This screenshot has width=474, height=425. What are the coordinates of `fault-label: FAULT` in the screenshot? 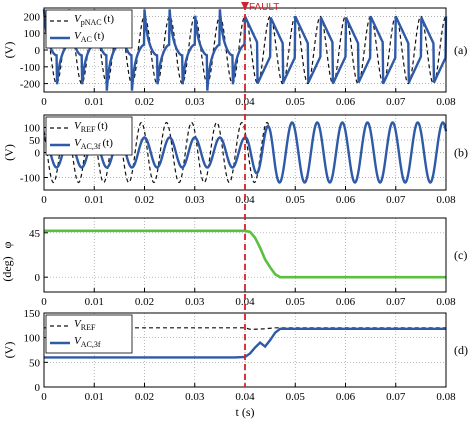 It's located at (264, 7).